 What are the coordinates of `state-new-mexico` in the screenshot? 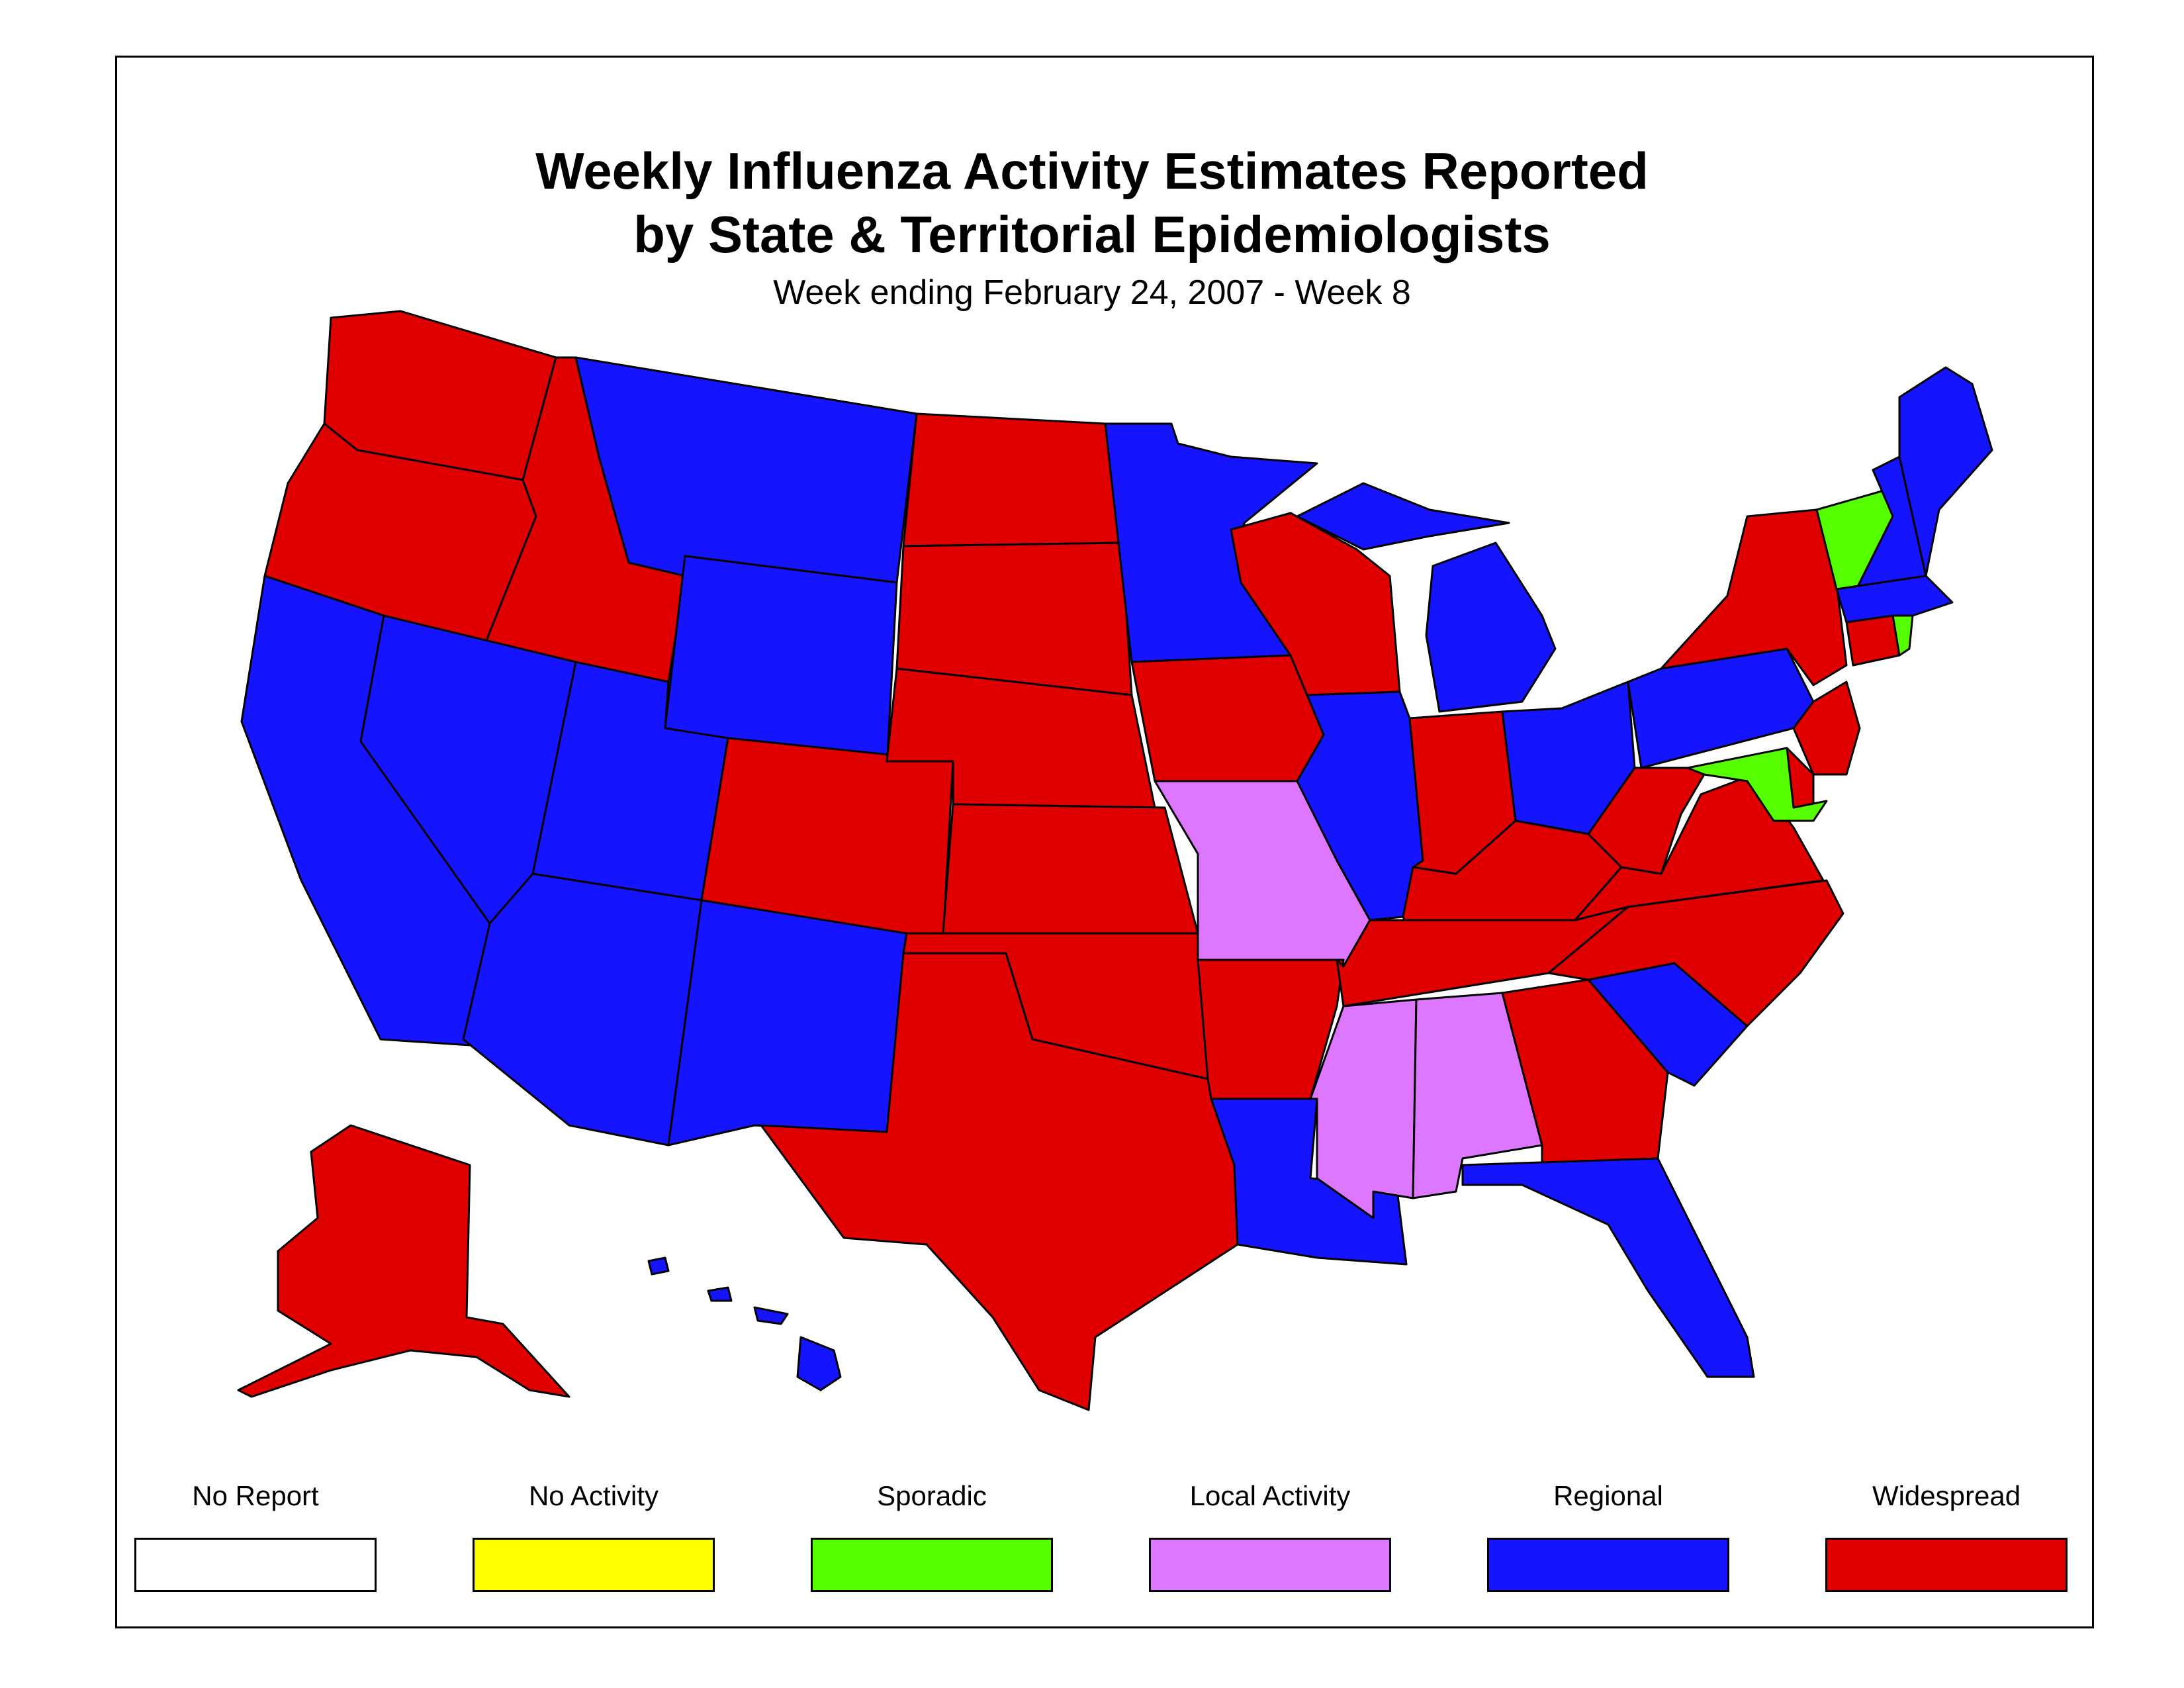 It's located at (788, 1023).